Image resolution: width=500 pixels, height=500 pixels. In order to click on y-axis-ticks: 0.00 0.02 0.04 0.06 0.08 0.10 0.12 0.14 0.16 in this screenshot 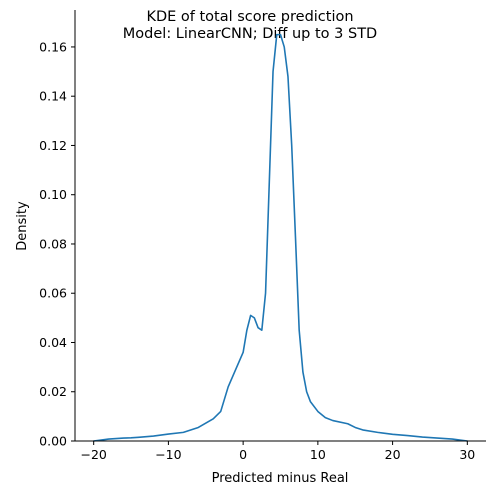, I will do `click(57, 244)`.